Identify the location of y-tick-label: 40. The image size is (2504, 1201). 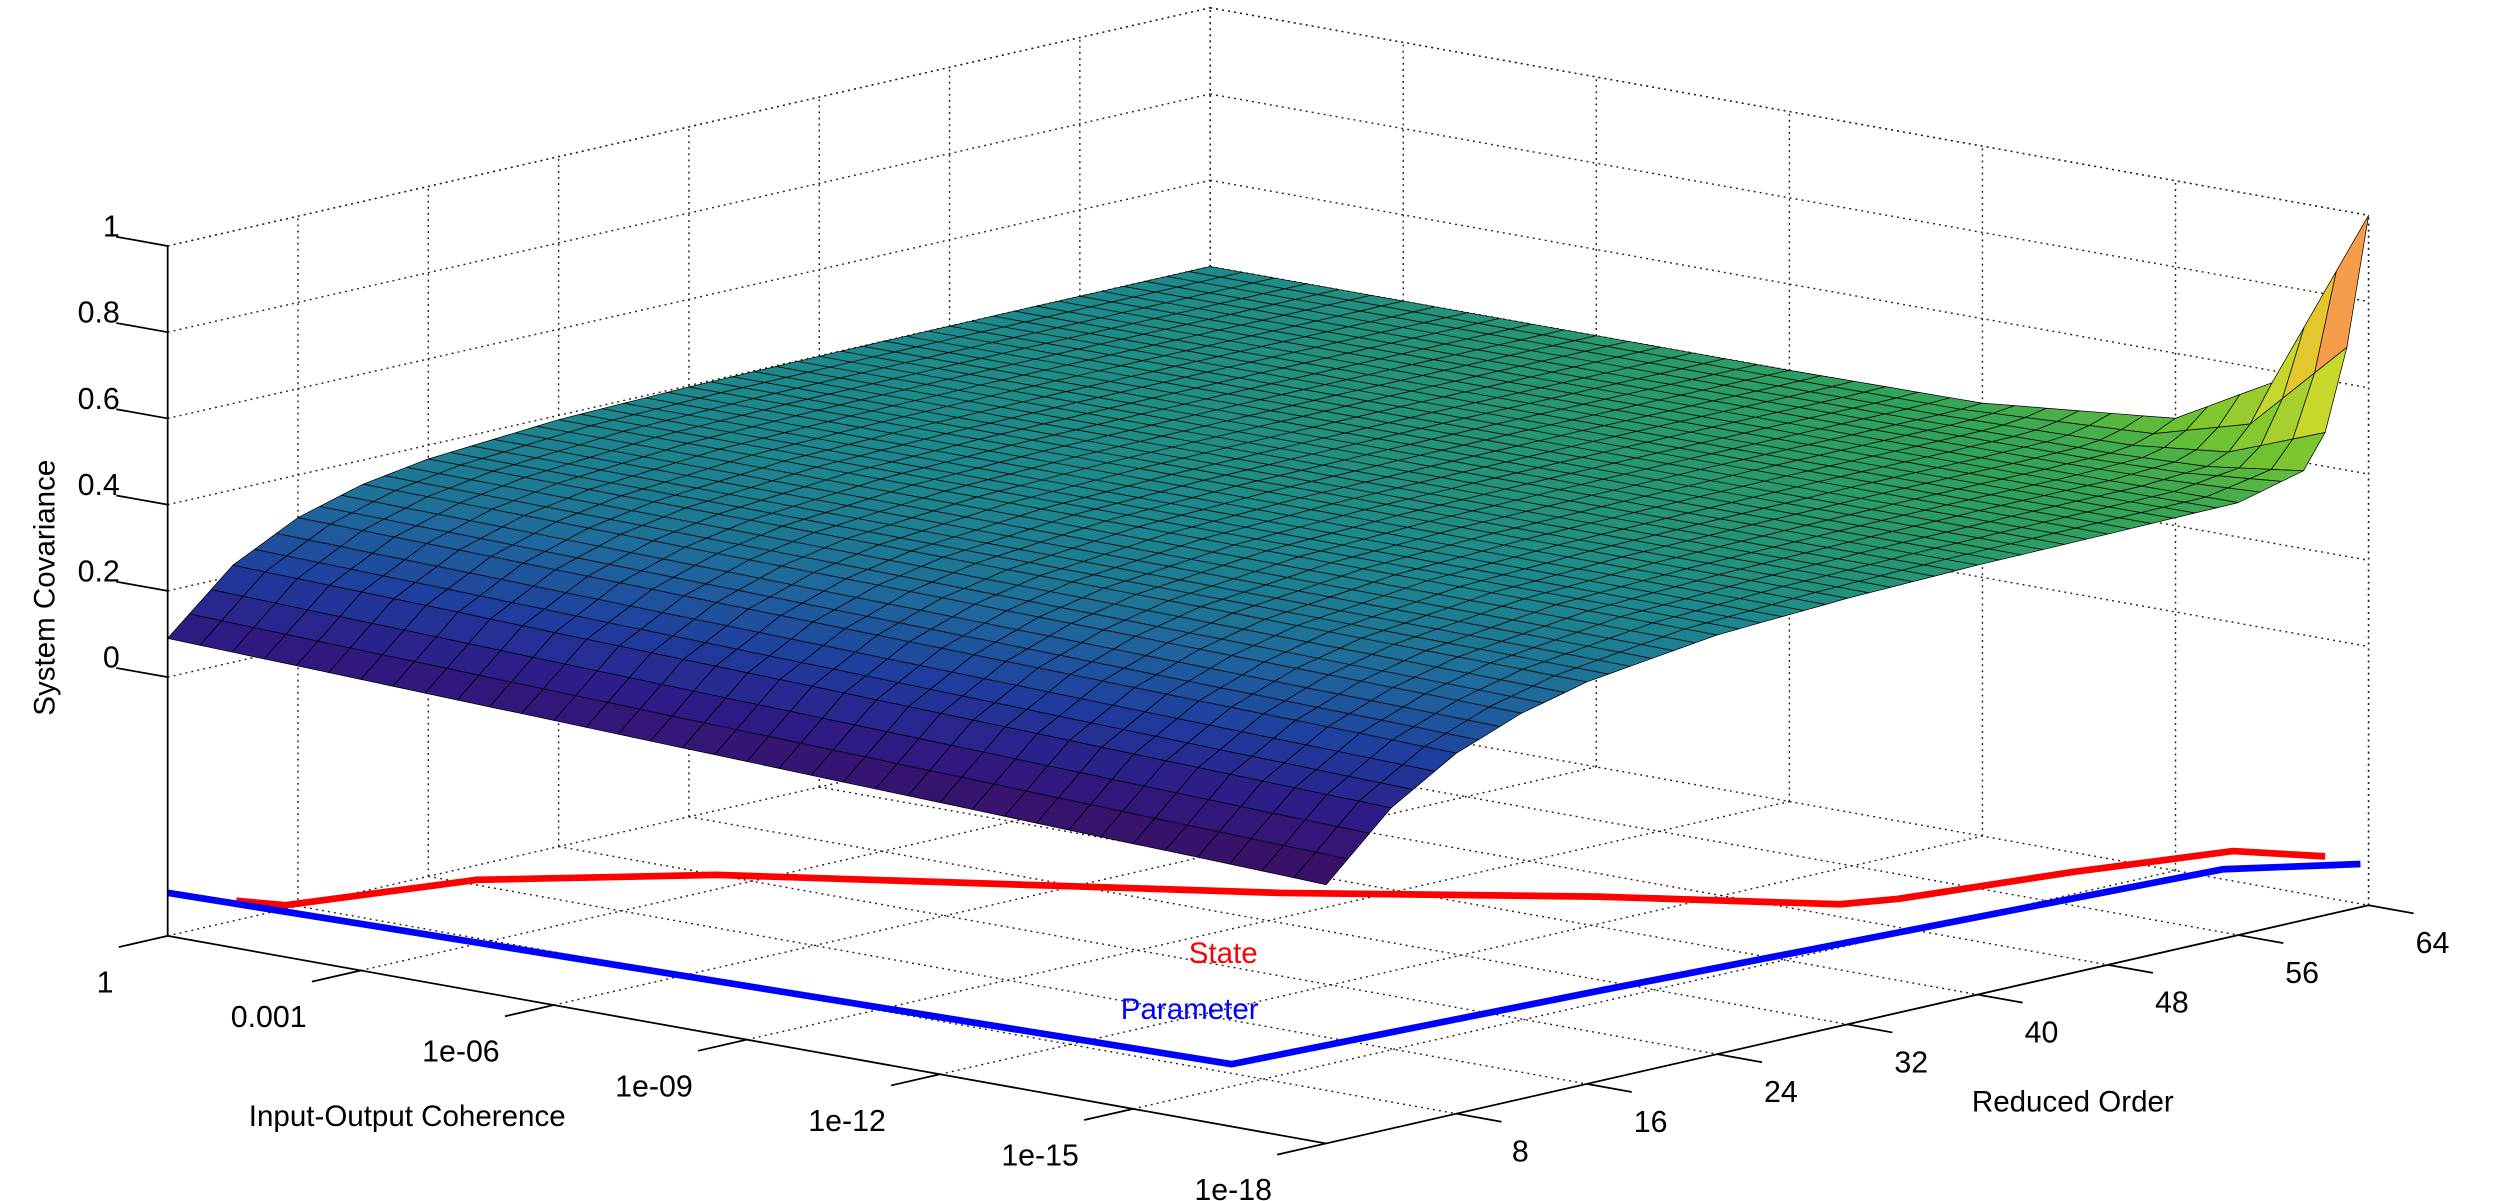
(2042, 1033).